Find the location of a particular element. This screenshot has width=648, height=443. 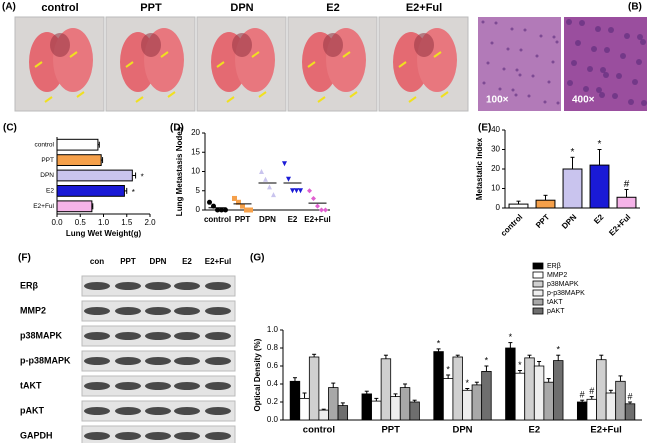

legend-label: ERβ is located at coordinates (554, 266).